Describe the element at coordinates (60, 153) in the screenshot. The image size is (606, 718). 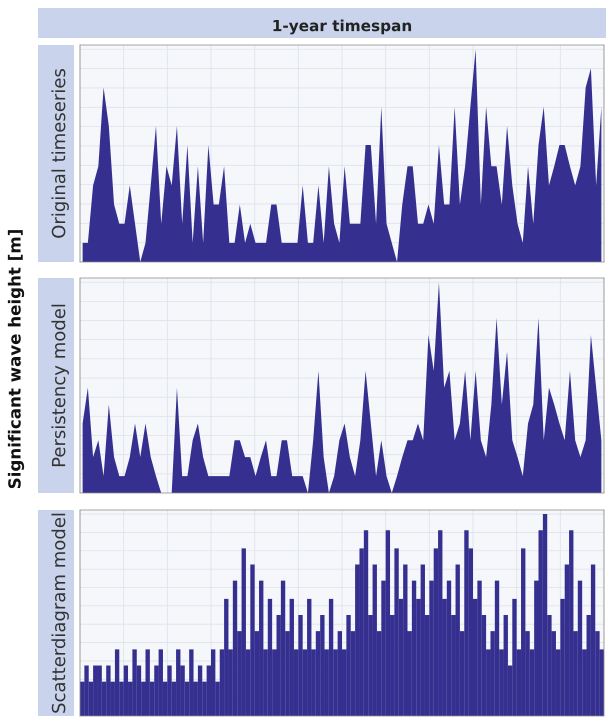
I see `y-axis-title: Original timeseries` at that location.